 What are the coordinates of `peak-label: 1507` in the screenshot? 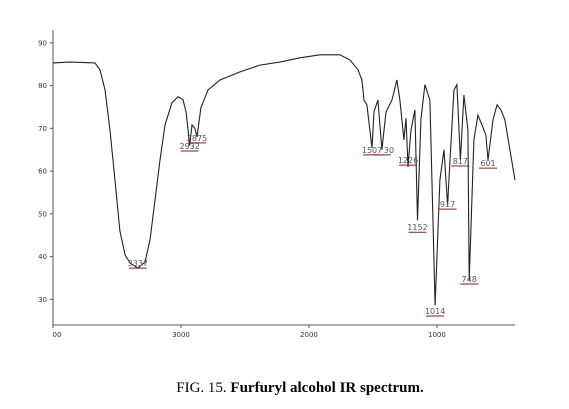 It's located at (372, 150).